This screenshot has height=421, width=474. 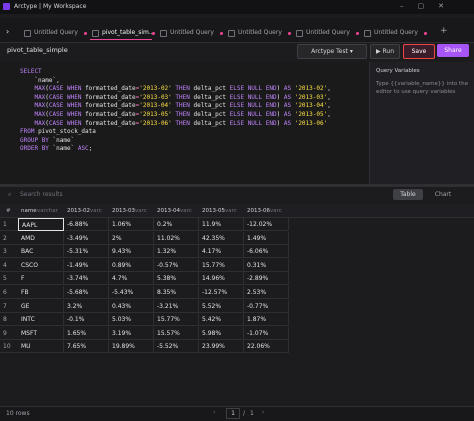 I want to click on sql-line: FROM pivot_stock_data, so click(x=58, y=132).